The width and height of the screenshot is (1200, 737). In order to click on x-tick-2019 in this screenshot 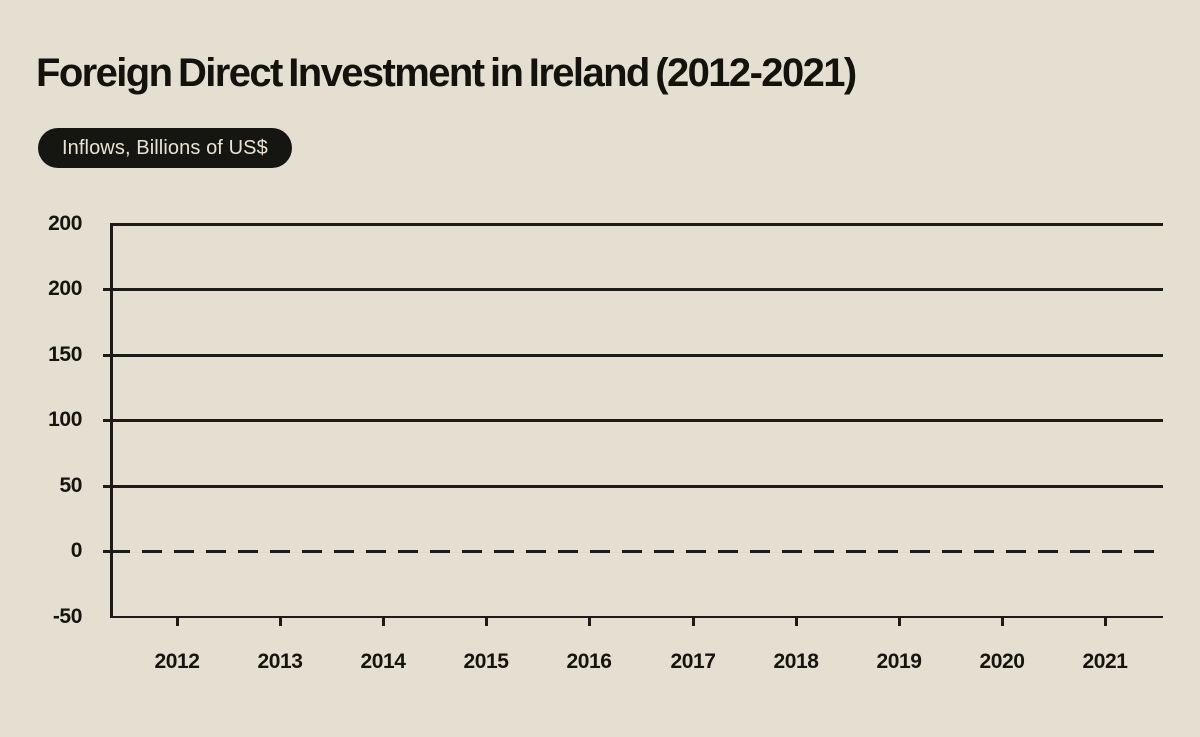, I will do `click(899, 622)`.